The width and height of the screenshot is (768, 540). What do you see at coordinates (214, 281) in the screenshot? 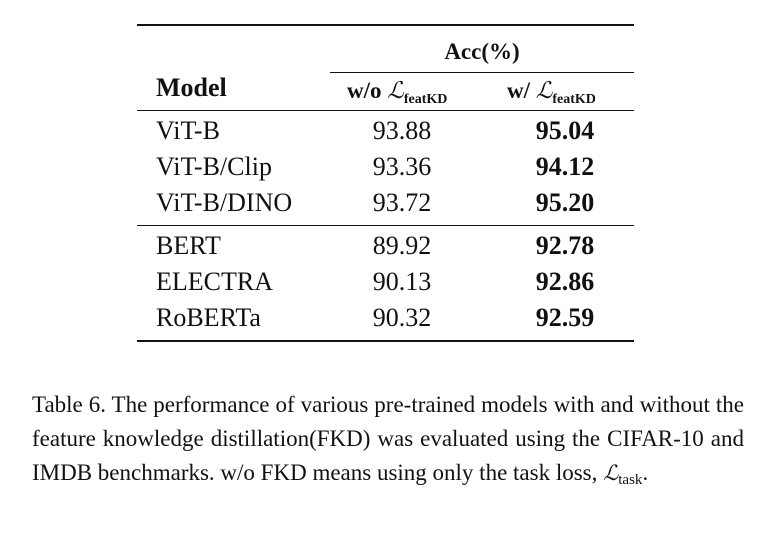
I see `model-cell: ELECTRA` at bounding box center [214, 281].